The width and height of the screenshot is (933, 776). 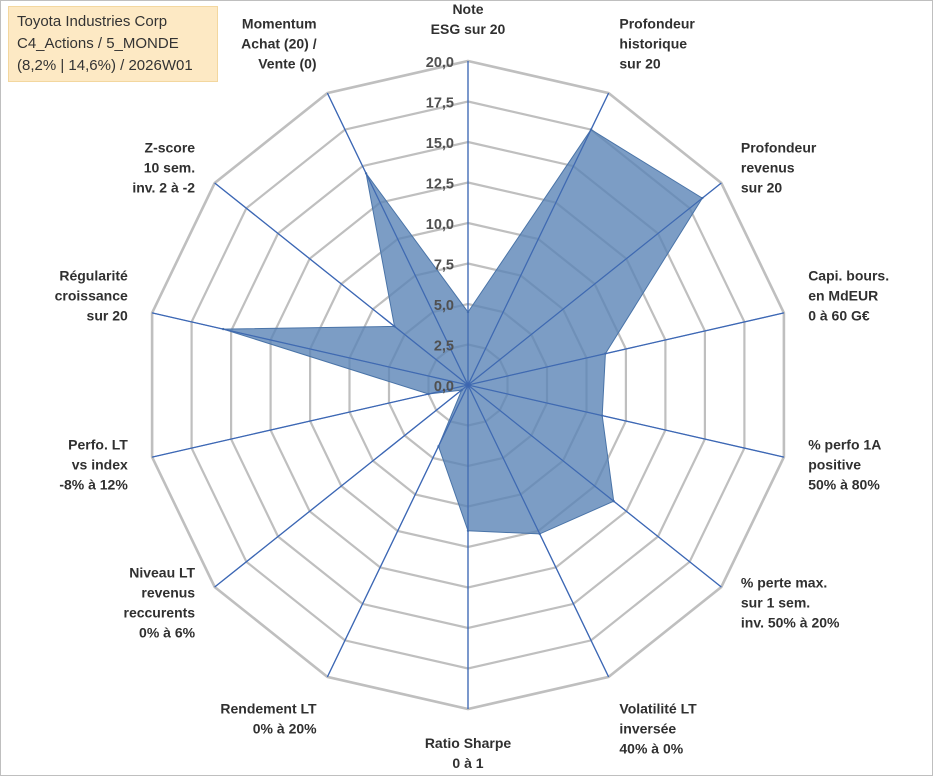 I want to click on axis-label-line: Niveau LT, so click(x=162, y=573).